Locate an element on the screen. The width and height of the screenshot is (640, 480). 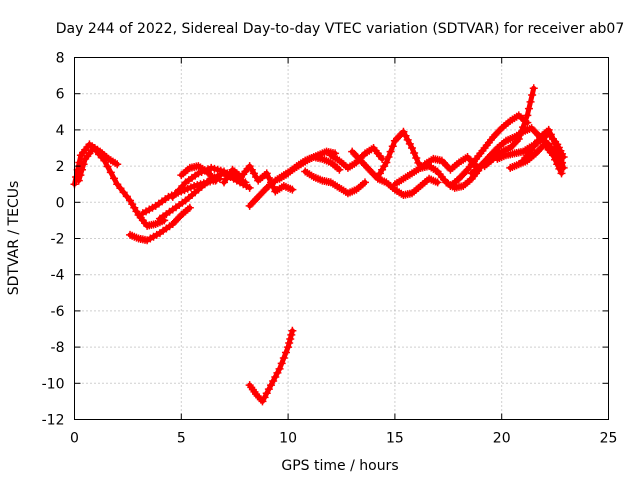
series-path is located at coordinates (121, 187).